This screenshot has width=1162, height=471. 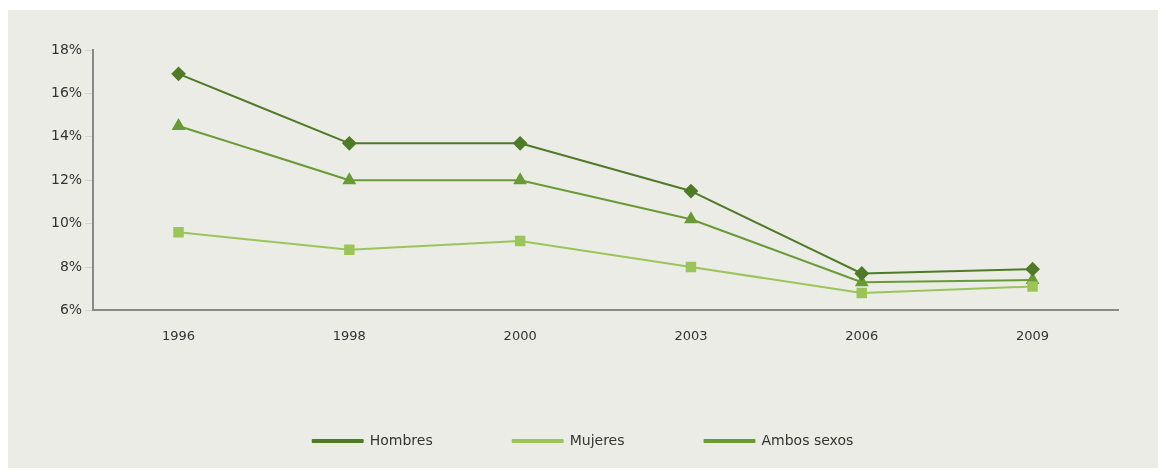 What do you see at coordinates (807, 439) in the screenshot?
I see `legend-label: Ambos sexos` at bounding box center [807, 439].